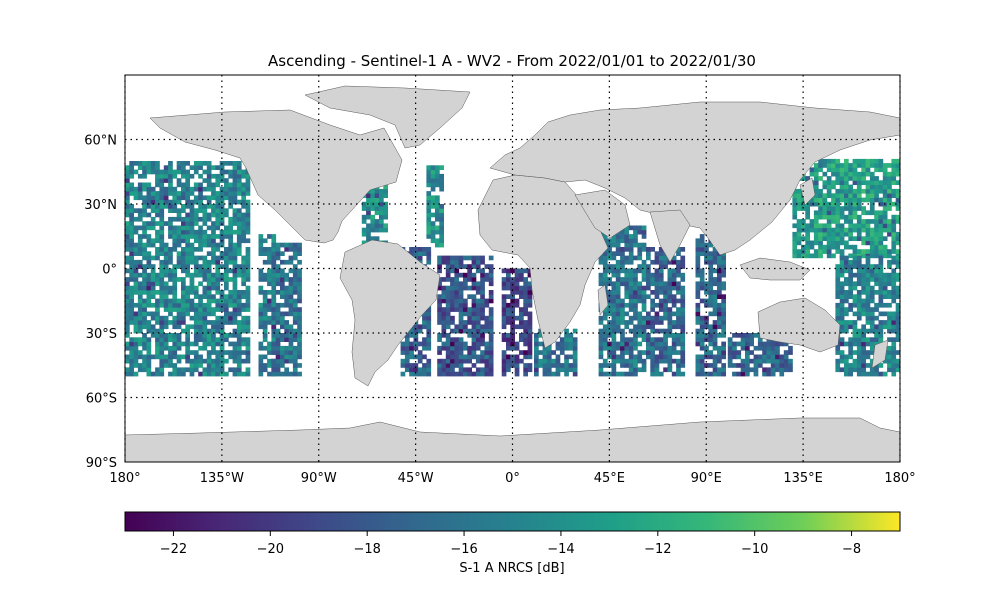 Image resolution: width=1000 pixels, height=604 pixels. I want to click on longitude-label: 45°E, so click(609, 478).